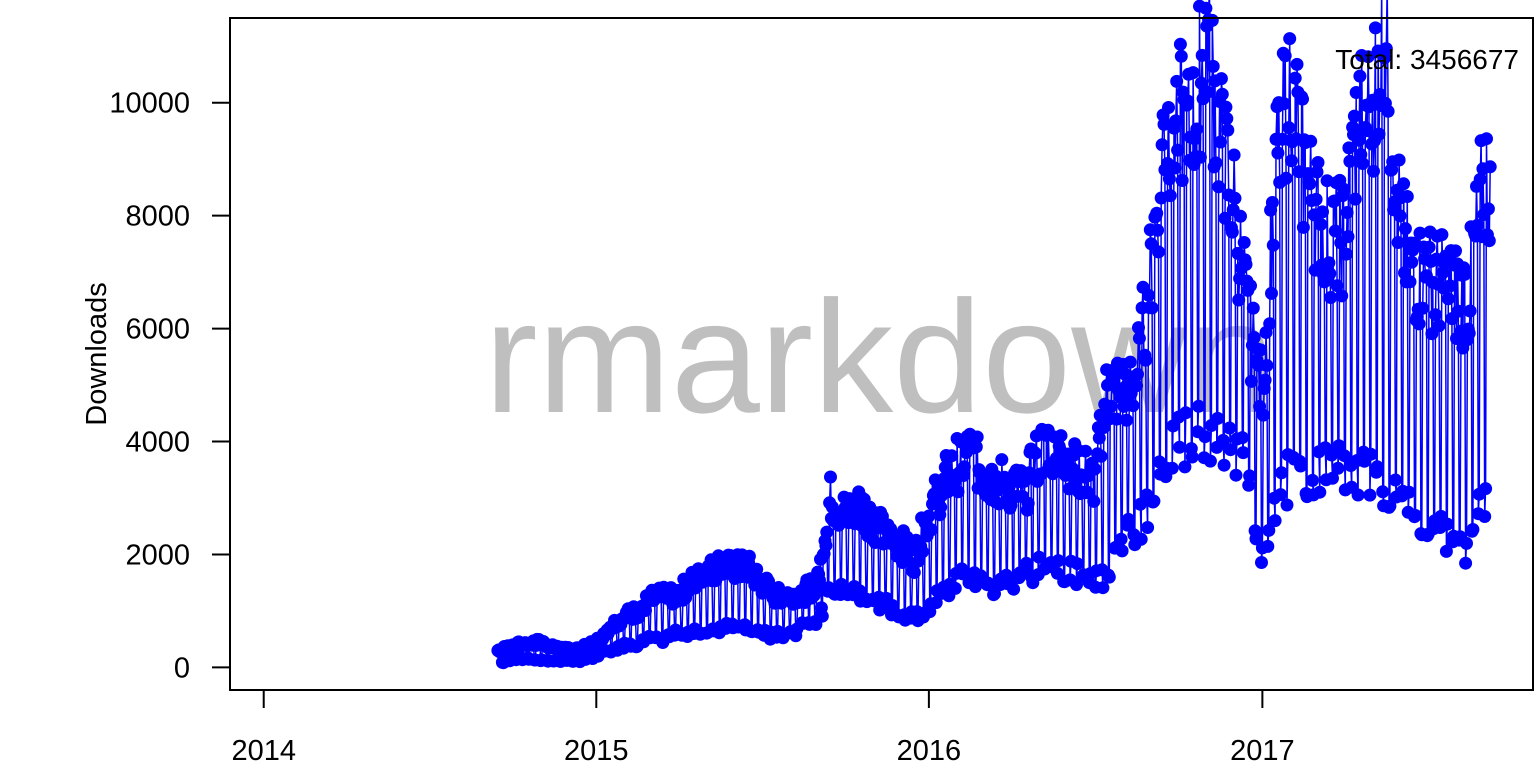 Image resolution: width=1536 pixels, height=768 pixels. What do you see at coordinates (596, 751) in the screenshot?
I see `x-tick-label-1: 2015` at bounding box center [596, 751].